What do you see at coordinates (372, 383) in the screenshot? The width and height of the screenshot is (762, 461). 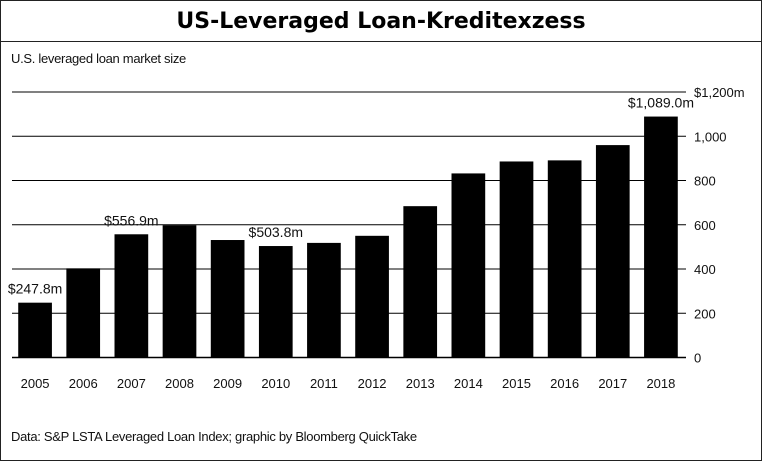 I see `x-tick-label: 2012` at bounding box center [372, 383].